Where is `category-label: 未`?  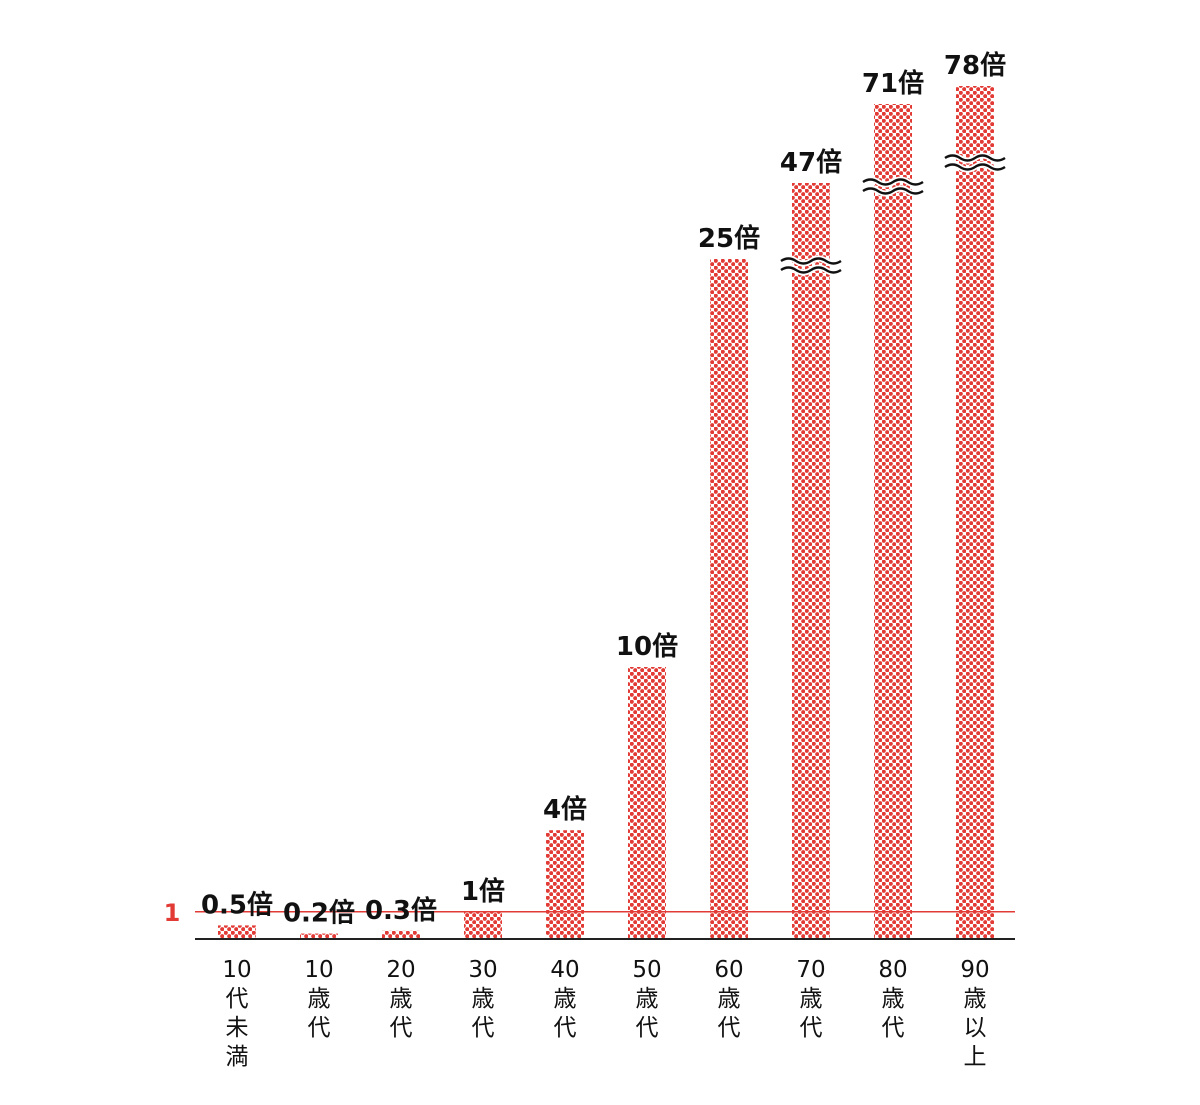
category-label: 未 is located at coordinates (237, 1028).